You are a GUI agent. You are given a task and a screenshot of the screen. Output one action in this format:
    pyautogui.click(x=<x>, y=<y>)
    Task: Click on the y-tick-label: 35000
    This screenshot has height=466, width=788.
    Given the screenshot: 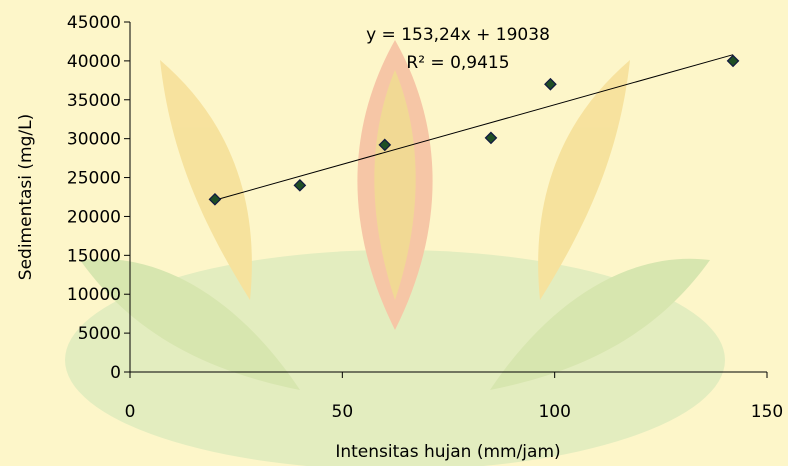 What is the action you would take?
    pyautogui.click(x=94, y=101)
    